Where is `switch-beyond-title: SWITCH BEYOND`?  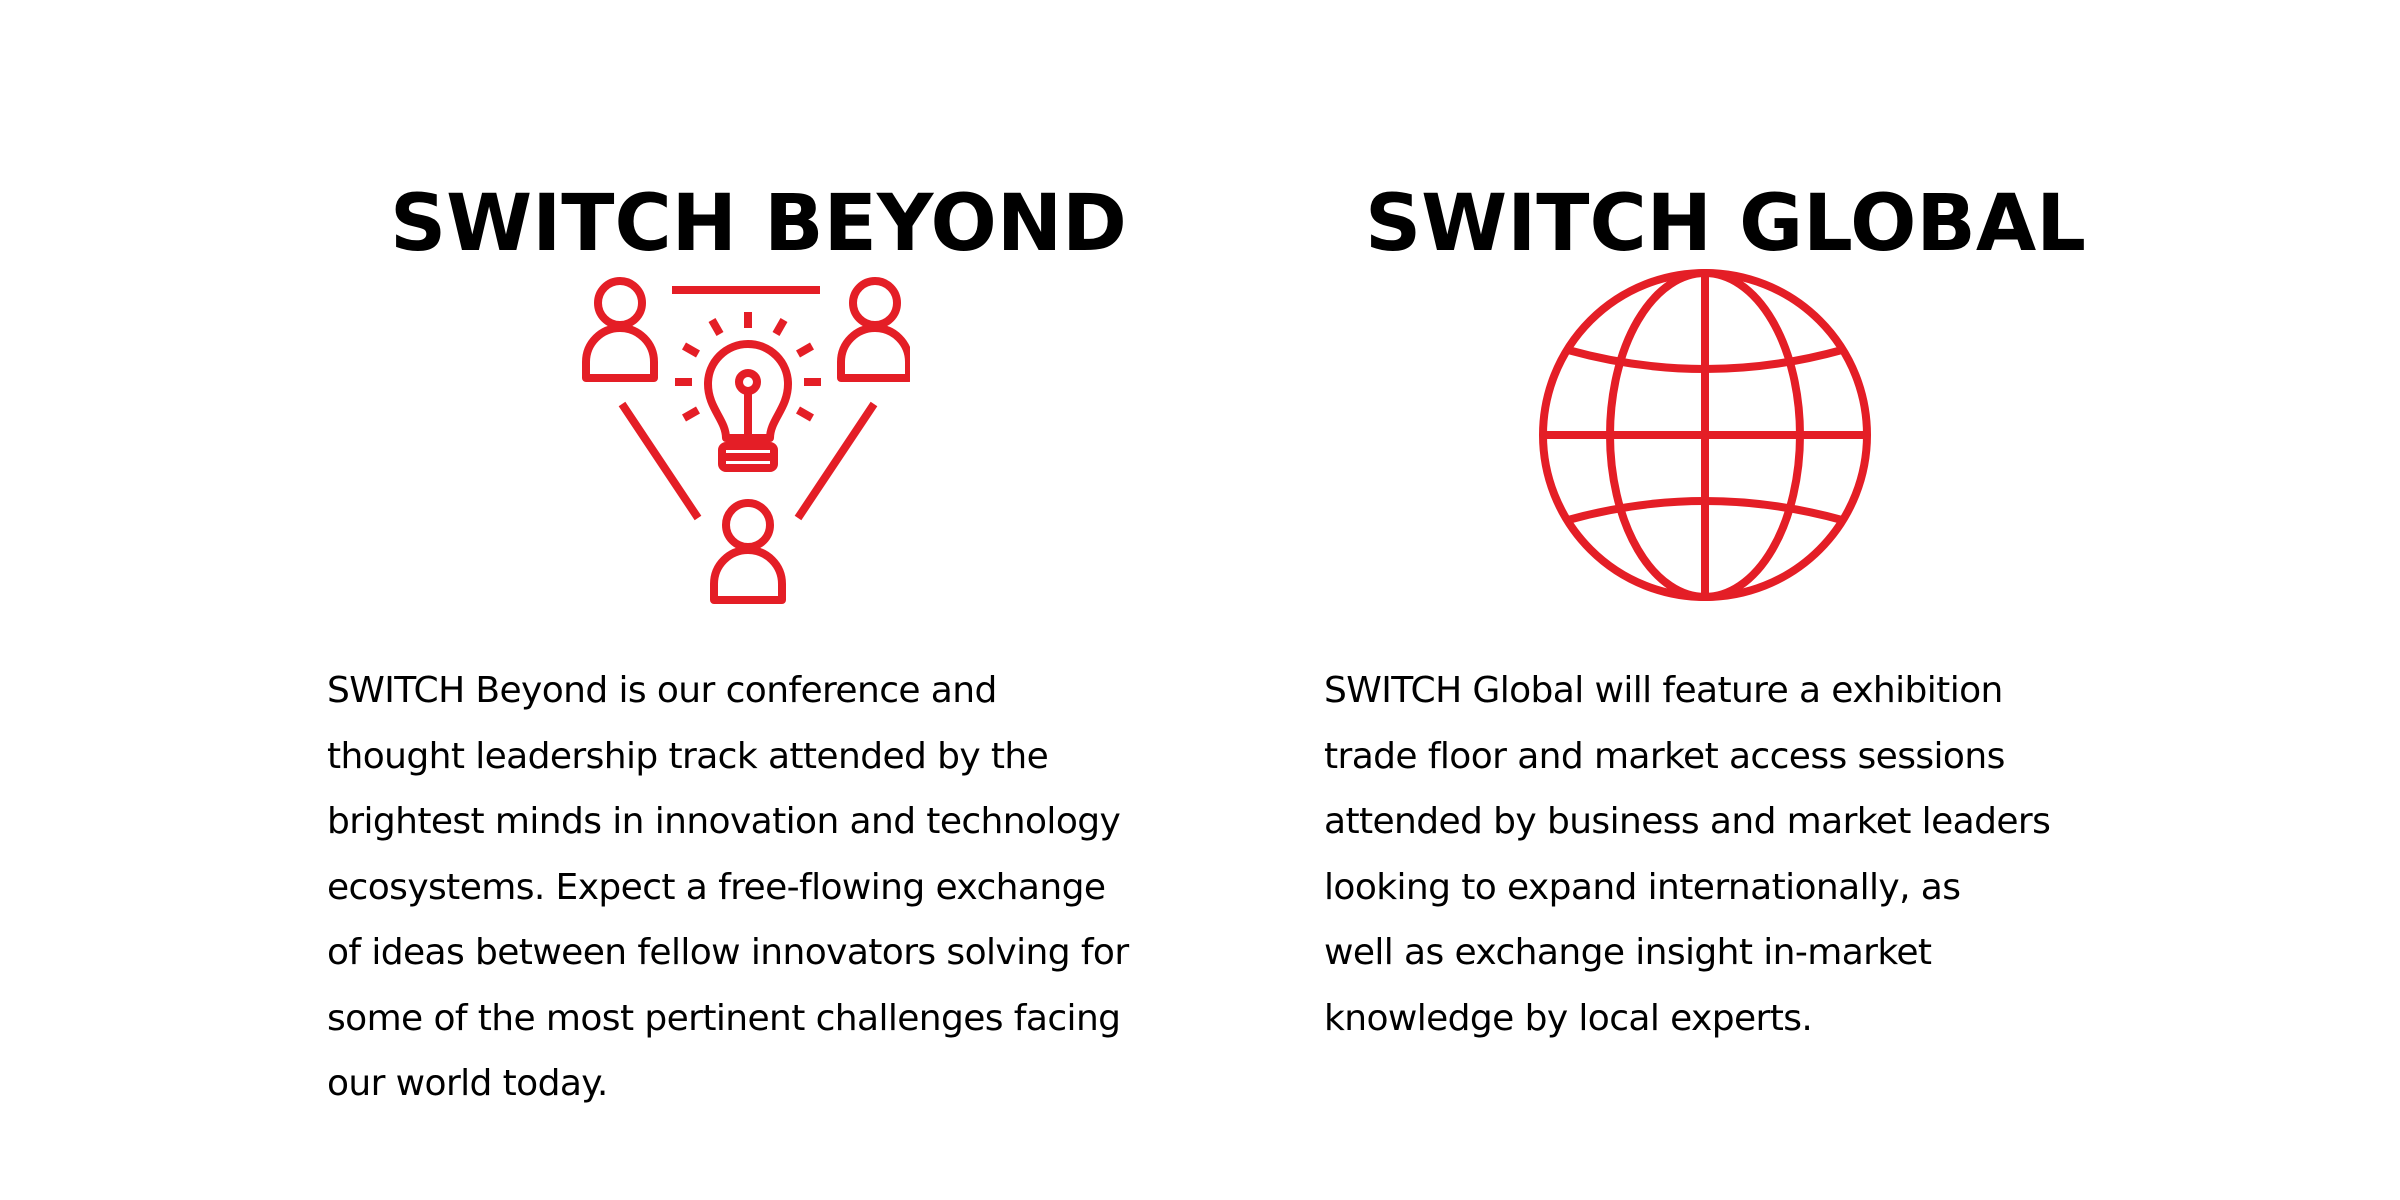
switch-beyond-title: SWITCH BEYOND is located at coordinates (758, 224).